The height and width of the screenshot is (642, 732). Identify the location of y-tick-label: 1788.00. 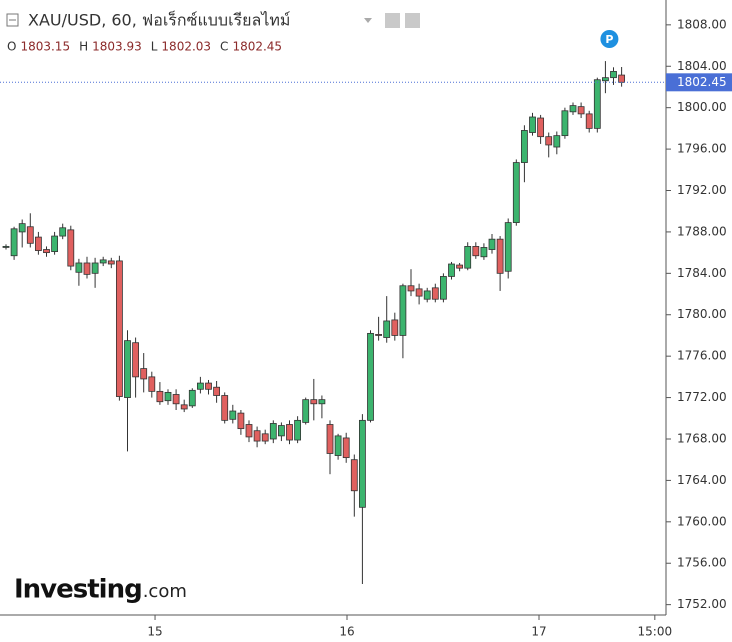
(702, 231).